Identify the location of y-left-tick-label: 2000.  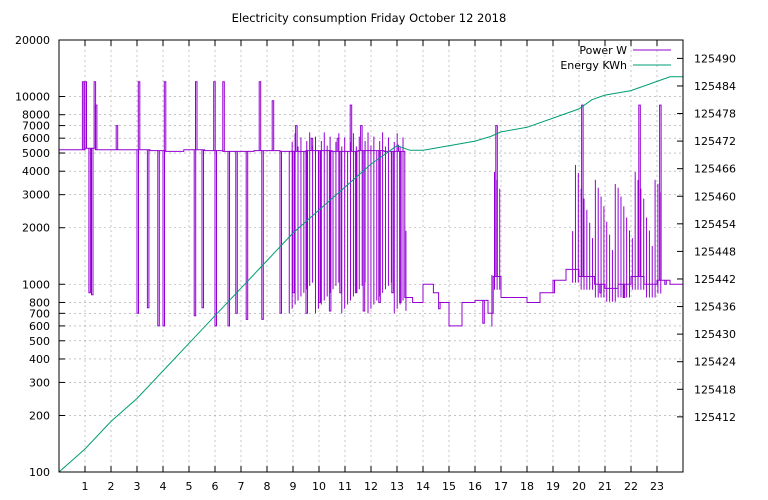
(36, 228).